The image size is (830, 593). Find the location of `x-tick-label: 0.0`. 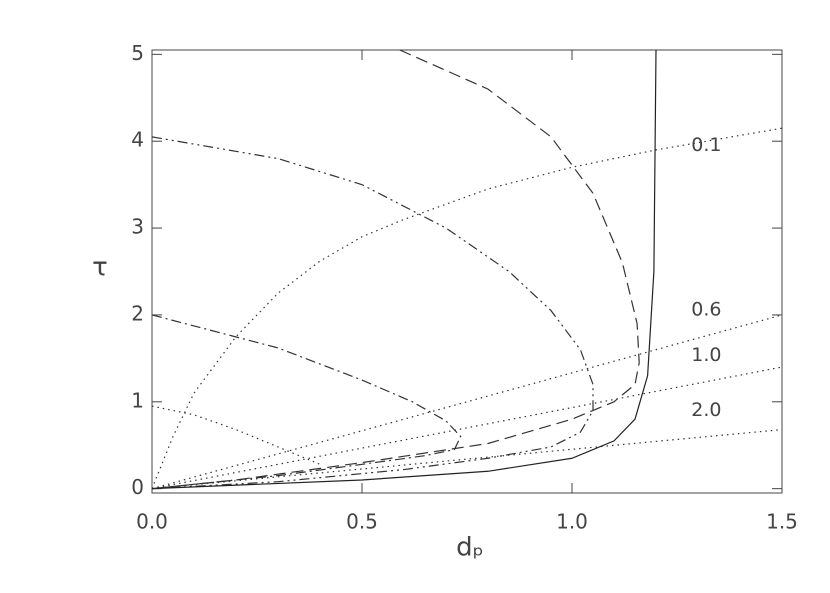

x-tick-label: 0.0 is located at coordinates (152, 522).